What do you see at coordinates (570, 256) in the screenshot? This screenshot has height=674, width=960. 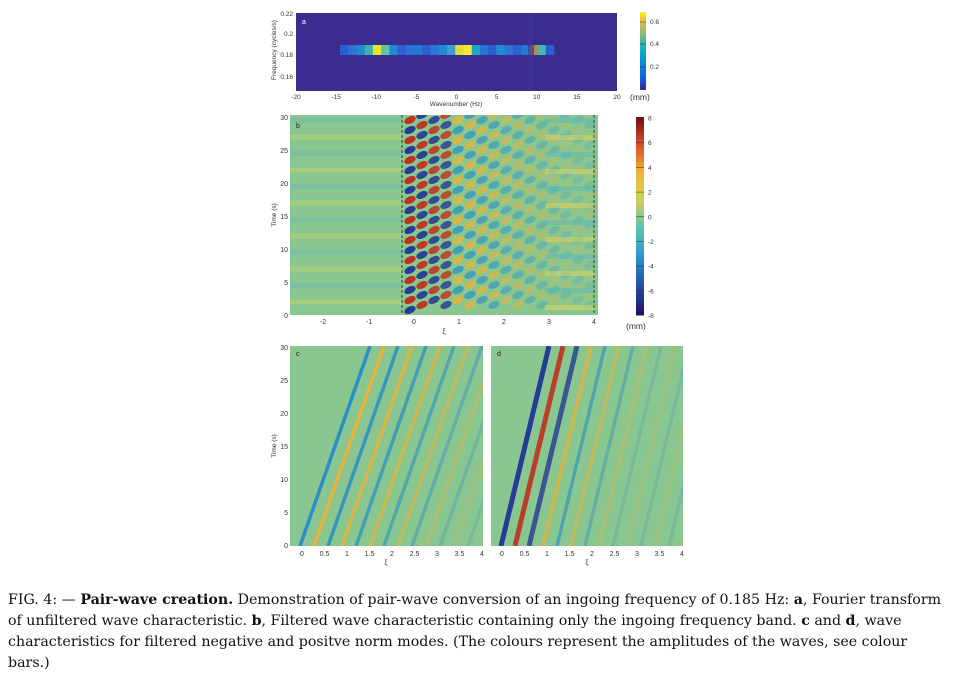 I see `panel-b-right-band` at bounding box center [570, 256].